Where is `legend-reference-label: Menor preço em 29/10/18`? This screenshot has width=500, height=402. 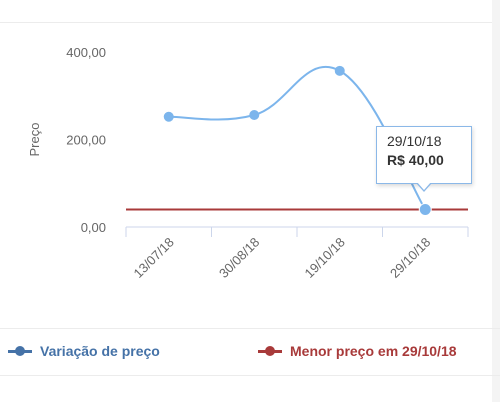
legend-reference-label: Menor preço em 29/10/18 is located at coordinates (373, 351).